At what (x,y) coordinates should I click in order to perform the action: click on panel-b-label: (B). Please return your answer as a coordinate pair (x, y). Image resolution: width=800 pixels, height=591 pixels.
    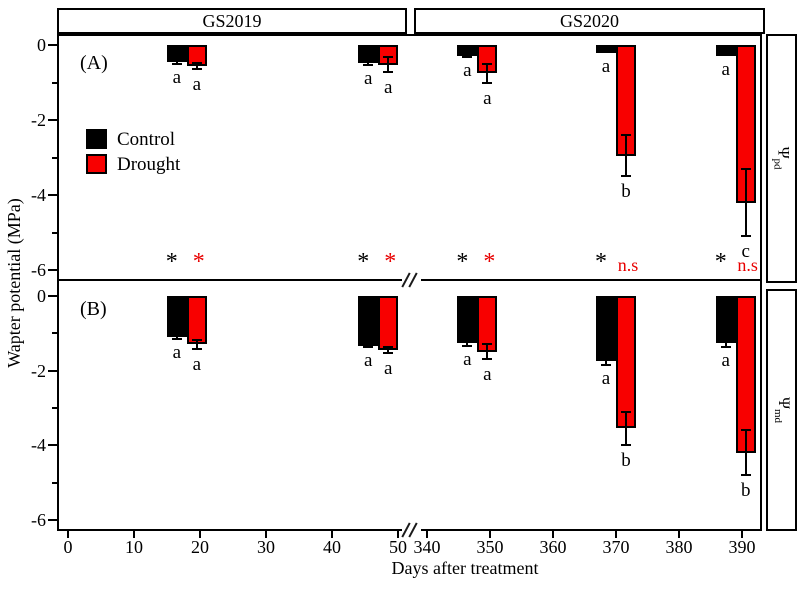
    Looking at the image, I should click on (93, 309).